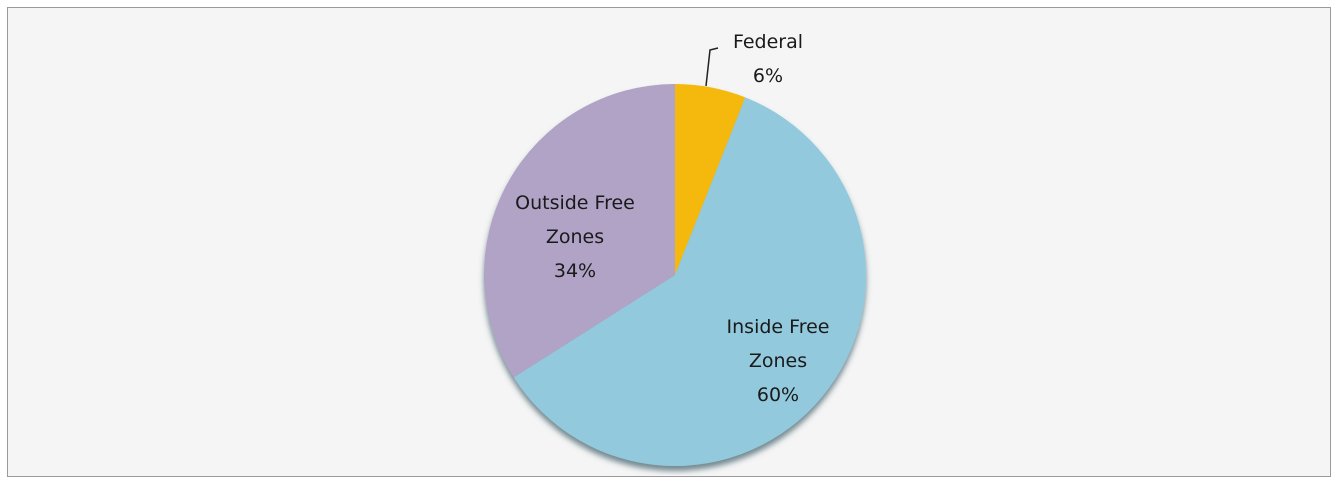 The height and width of the screenshot is (477, 1339). I want to click on category-label: Outside Free Zones, so click(575, 220).